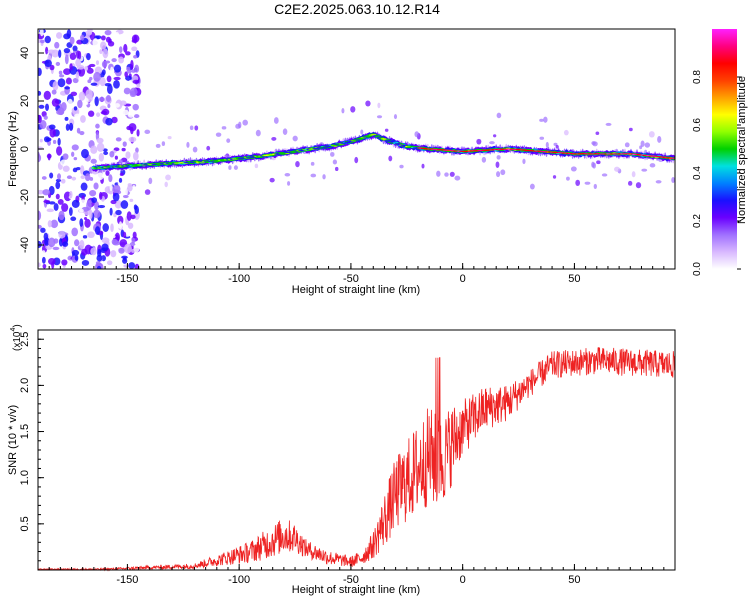  I want to click on x-tick-label: -100, so click(239, 580).